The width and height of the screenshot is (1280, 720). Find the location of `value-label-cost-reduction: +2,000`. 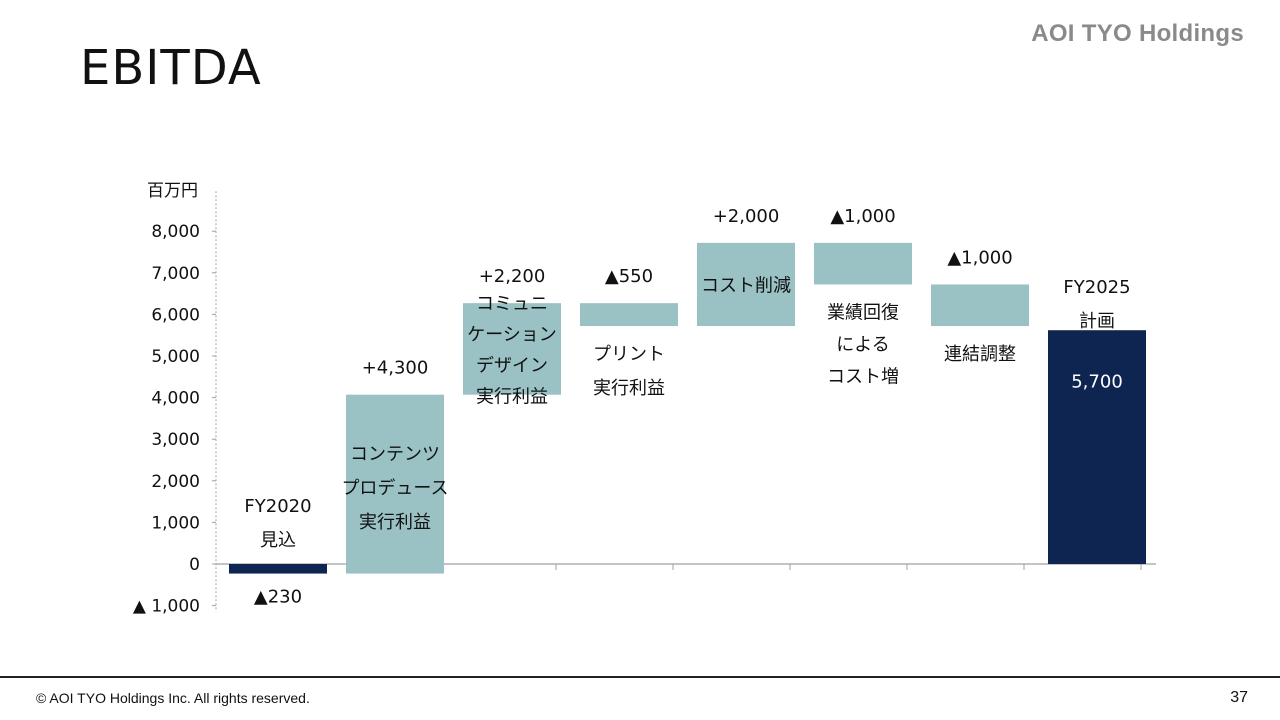

value-label-cost-reduction: +2,000 is located at coordinates (746, 216).